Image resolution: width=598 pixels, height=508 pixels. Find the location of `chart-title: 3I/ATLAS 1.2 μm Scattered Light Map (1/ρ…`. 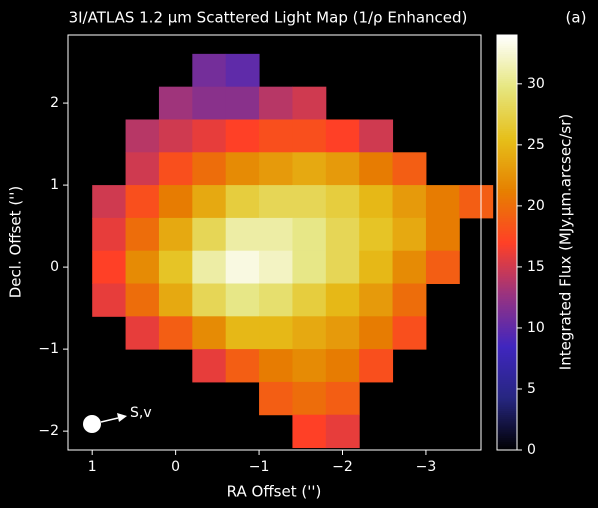

chart-title: 3I/ATLAS 1.2 μm Scattered Light Map (1/ρ… is located at coordinates (268, 18).